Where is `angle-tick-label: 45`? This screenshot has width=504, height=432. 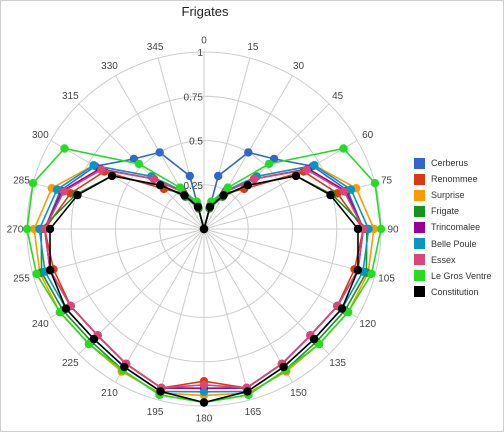 angle-tick-label: 45 is located at coordinates (338, 96).